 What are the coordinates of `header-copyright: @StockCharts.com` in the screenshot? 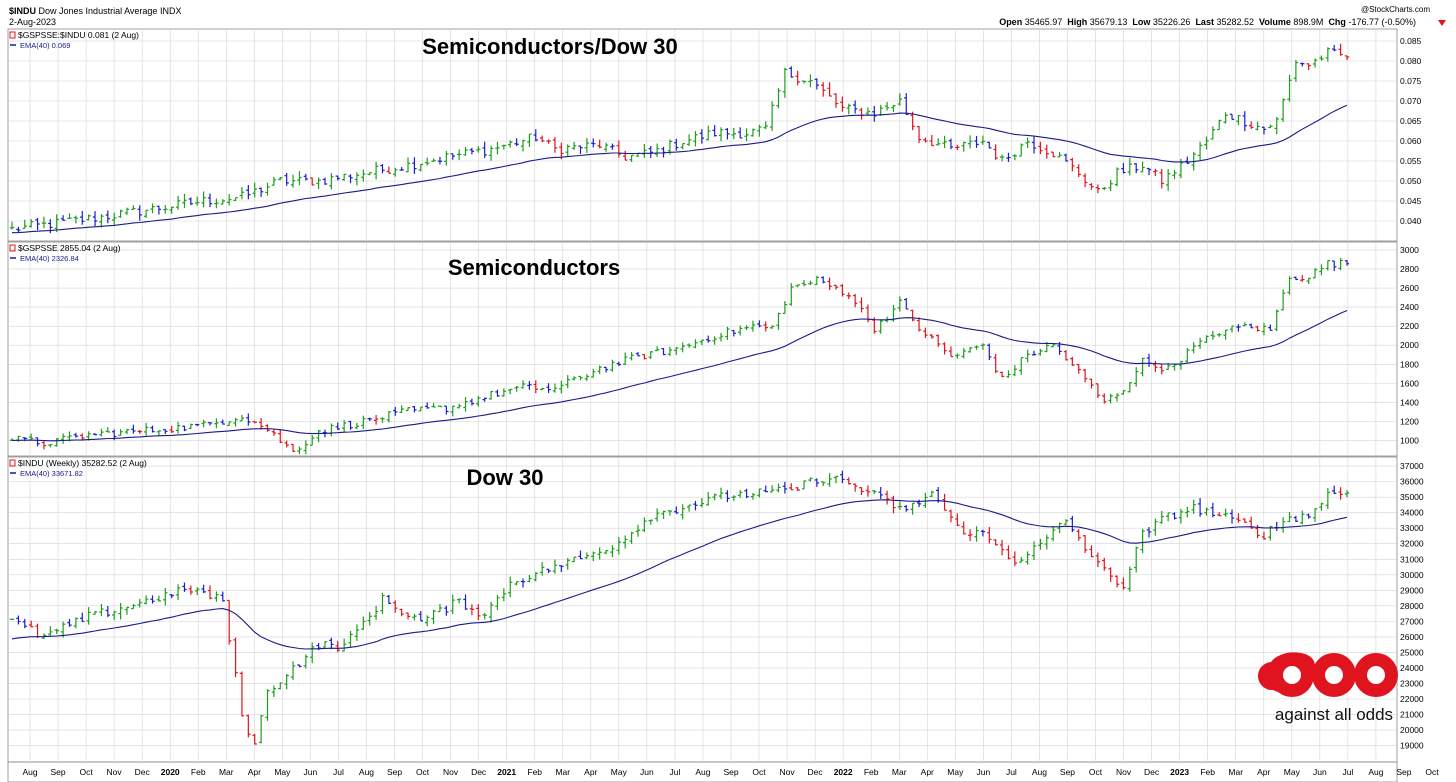 It's located at (1395, 9).